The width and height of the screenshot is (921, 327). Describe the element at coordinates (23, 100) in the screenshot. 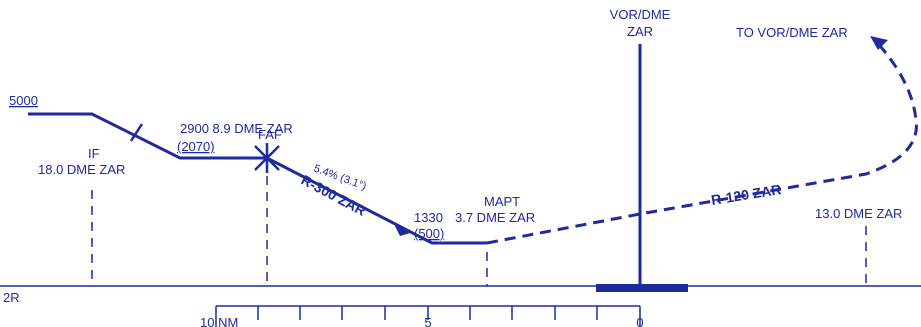

I see `altitude-5000: 5000` at that location.